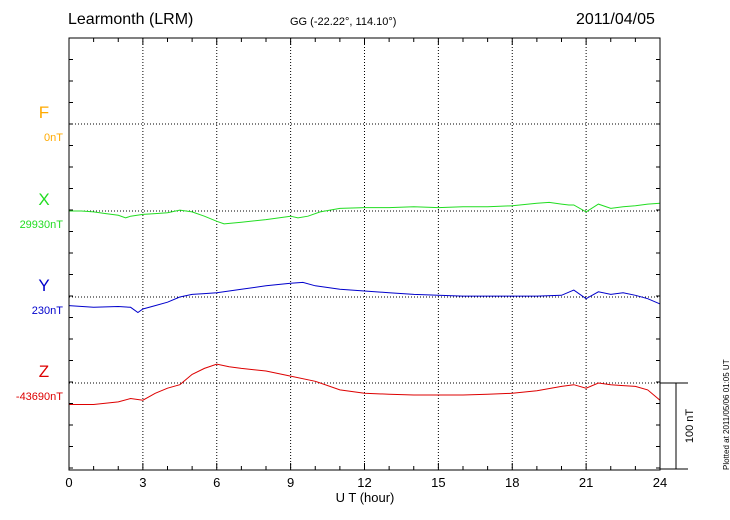  Describe the element at coordinates (678, 426) in the screenshot. I see `scale-bar: 100 nT` at that location.